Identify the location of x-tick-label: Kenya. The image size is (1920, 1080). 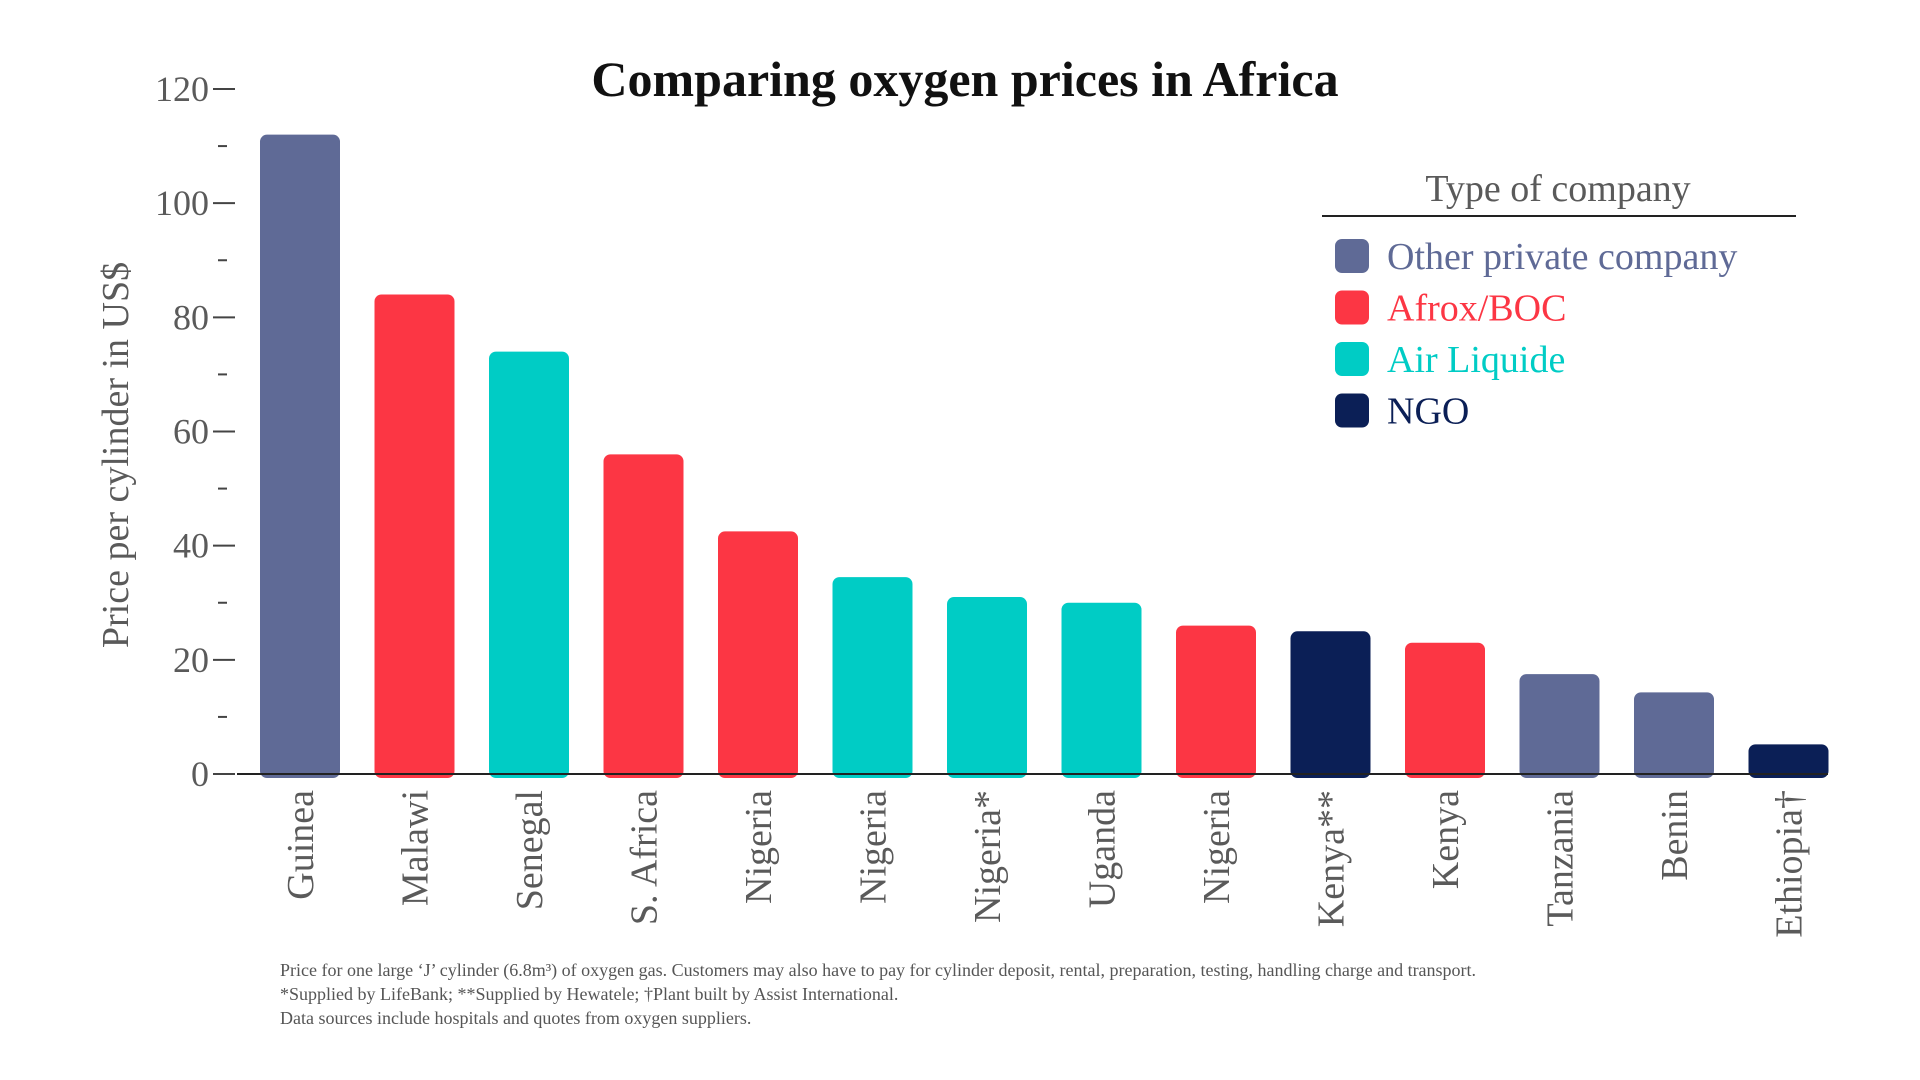
(1446, 839).